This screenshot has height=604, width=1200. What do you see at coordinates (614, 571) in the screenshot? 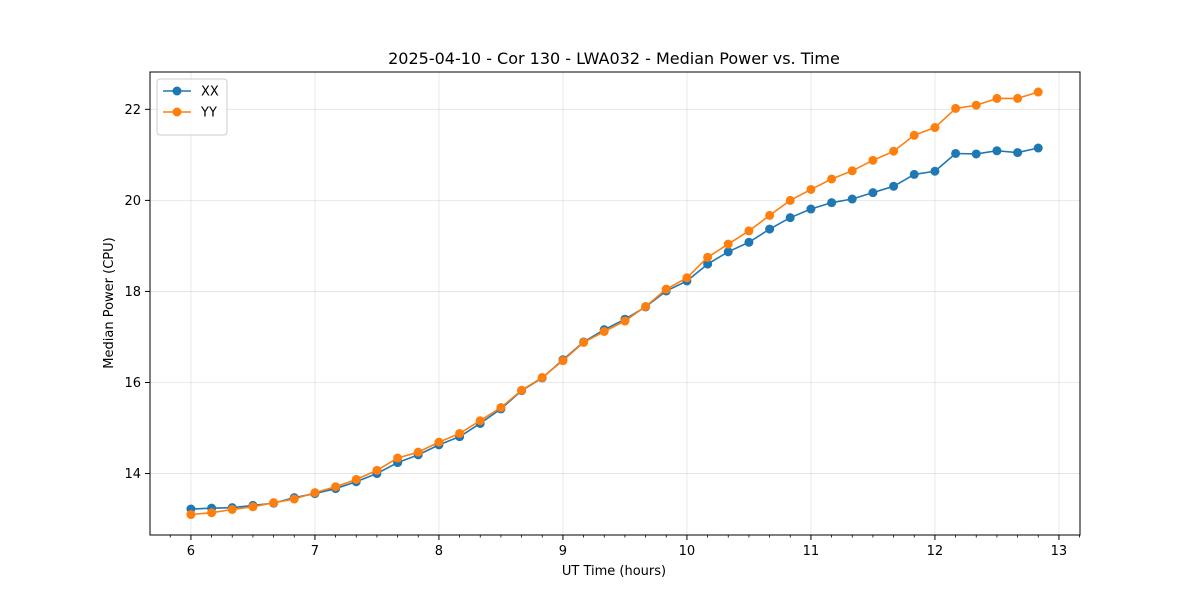
I see `x-axis-label: UT Time (hours)` at bounding box center [614, 571].